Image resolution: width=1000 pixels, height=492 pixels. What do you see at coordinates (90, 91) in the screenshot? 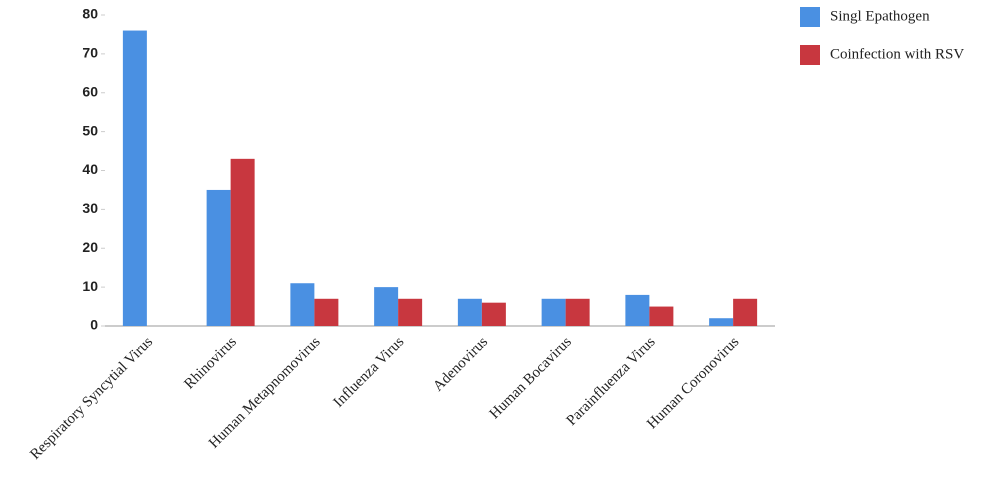
I see `y-tick-label: 60` at bounding box center [90, 91].